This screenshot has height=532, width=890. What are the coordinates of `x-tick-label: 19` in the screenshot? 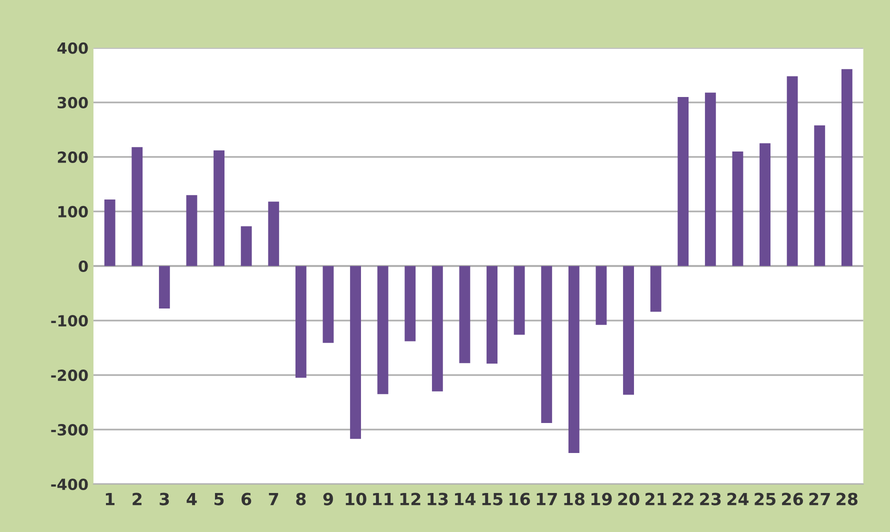 It's located at (602, 499).